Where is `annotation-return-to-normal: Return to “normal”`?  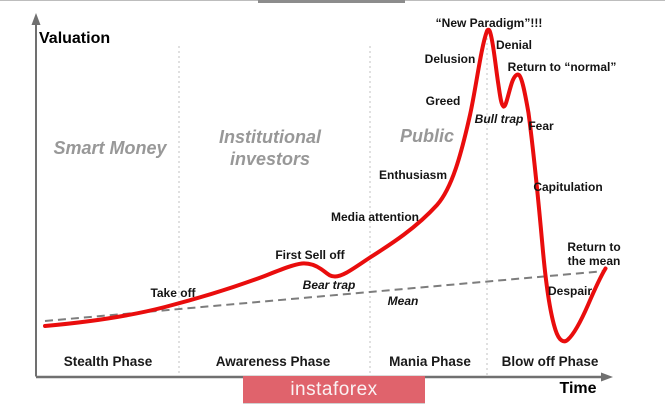
annotation-return-to-normal: Return to “normal” is located at coordinates (562, 67).